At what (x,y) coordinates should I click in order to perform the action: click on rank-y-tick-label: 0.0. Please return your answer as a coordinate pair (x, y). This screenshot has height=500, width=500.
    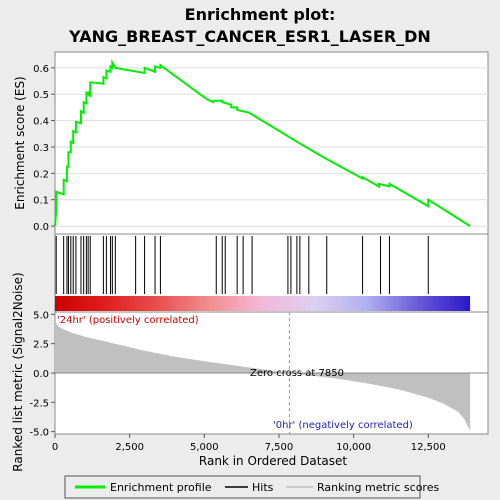
    Looking at the image, I should click on (41, 374).